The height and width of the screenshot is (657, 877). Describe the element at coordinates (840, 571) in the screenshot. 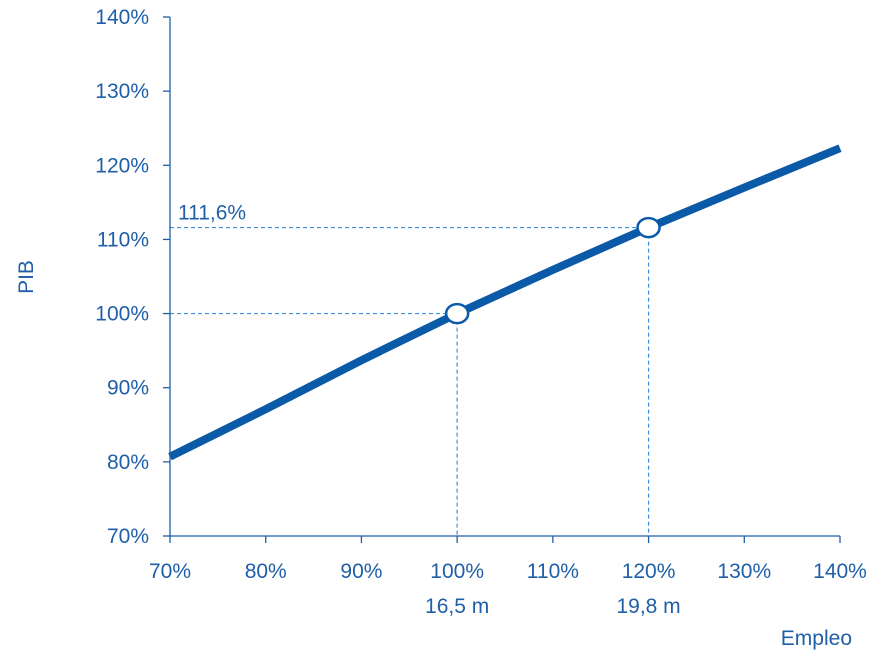

I see `x-tick-label: 140%` at that location.